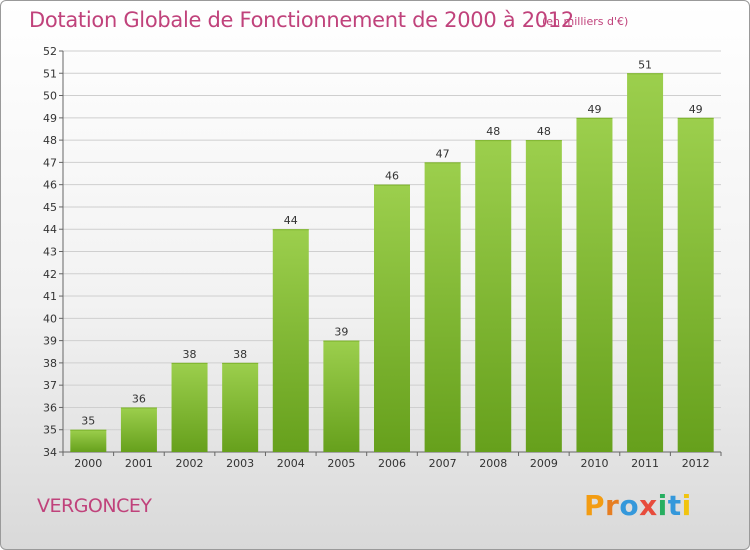 This screenshot has width=750, height=550. I want to click on y-tick-labels: 34 35 36 37 38 39 40 41 42 43 44 45 46 47 48 49 50 51 52, so click(50, 252).